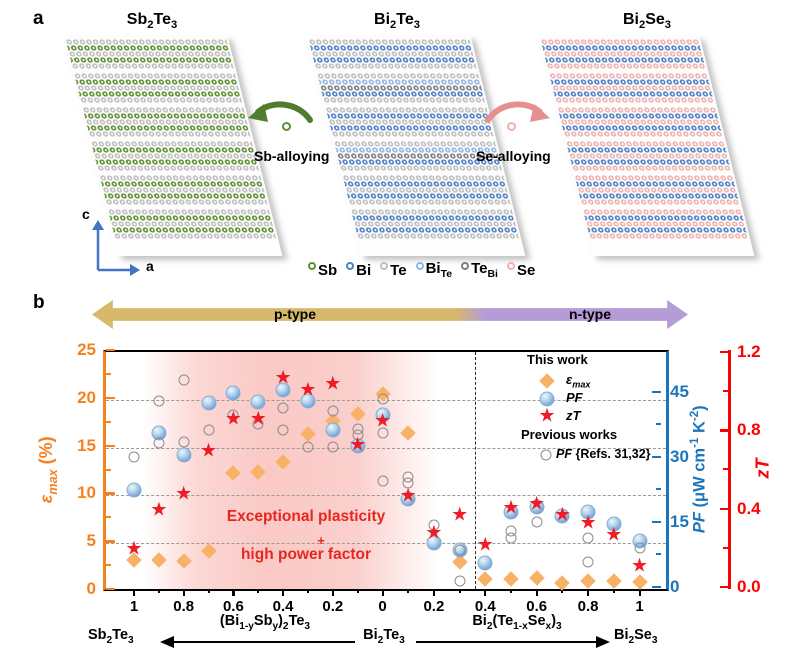 The width and height of the screenshot is (793, 652). I want to click on atom-legend-item: TeBi, so click(479, 270).